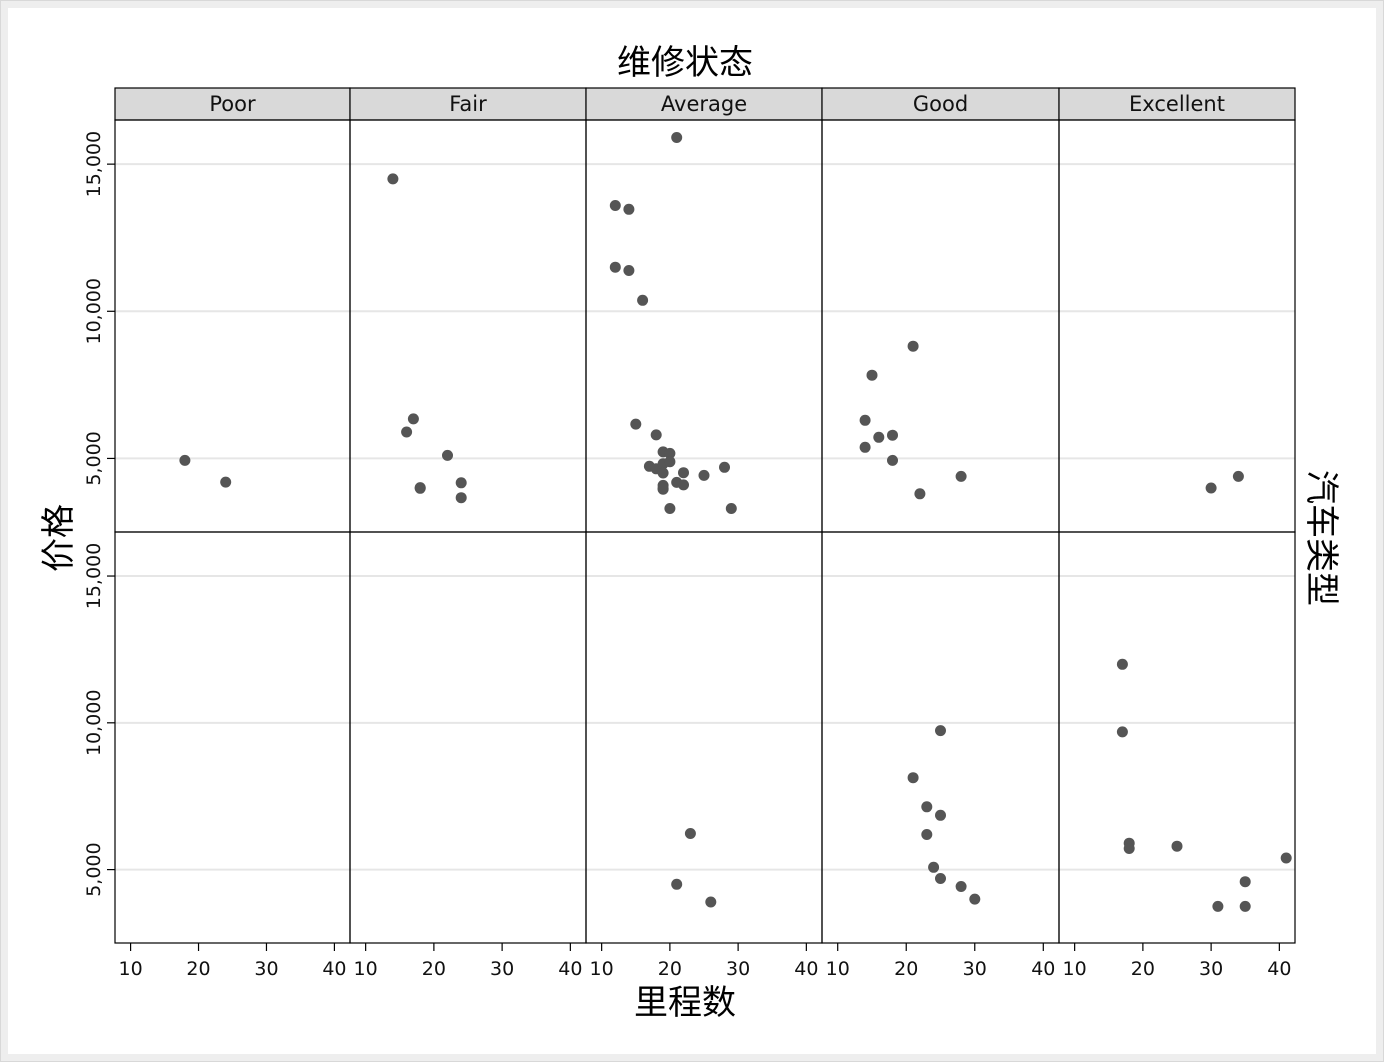  Describe the element at coordinates (685, 1003) in the screenshot. I see `x-axis-title: 里程数` at that location.